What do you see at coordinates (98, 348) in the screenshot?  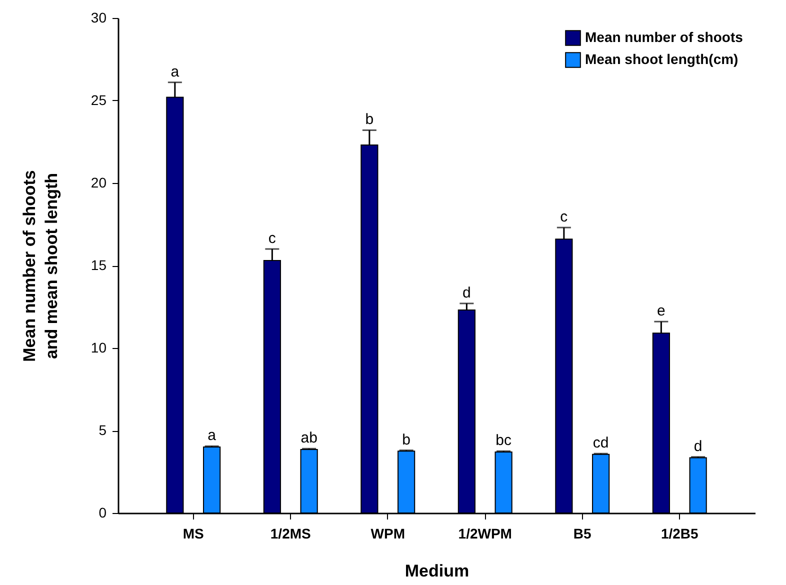 I see `y-tick-label: 10` at bounding box center [98, 348].